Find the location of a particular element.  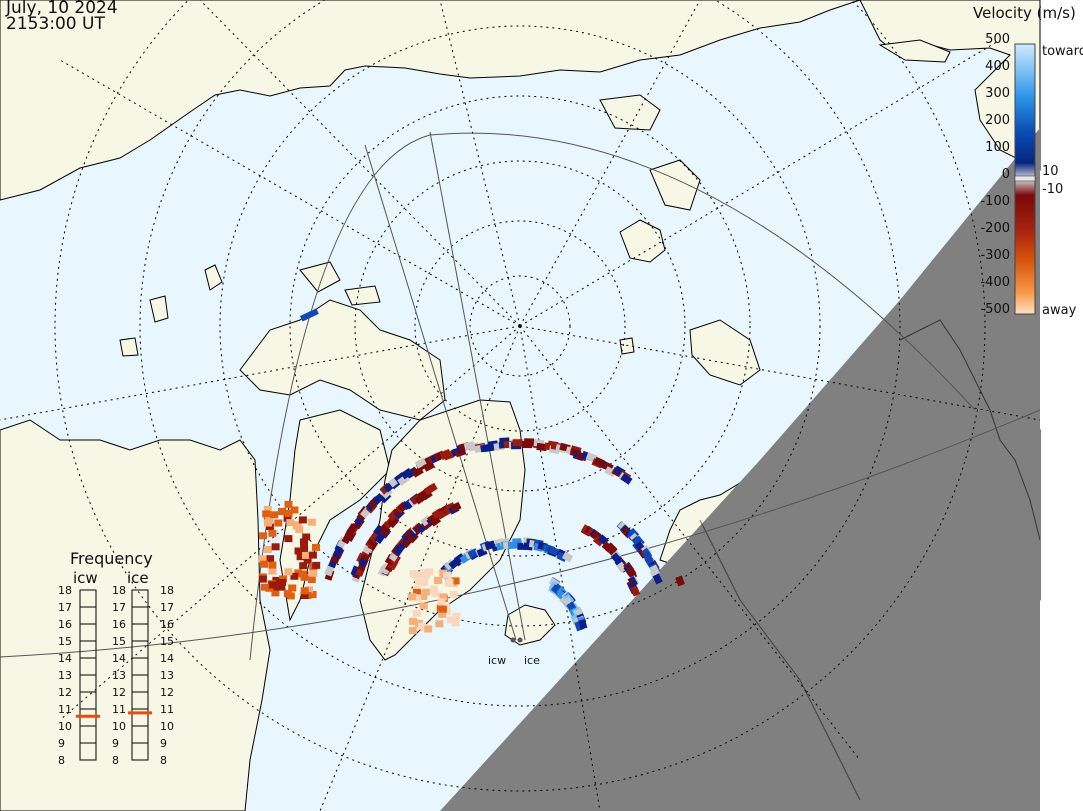

radar-site-icw-marker is located at coordinates (513, 640).